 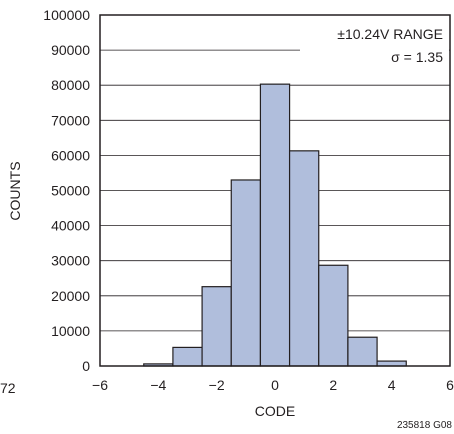 What do you see at coordinates (70, 50) in the screenshot?
I see `y-tick-label: 90000` at bounding box center [70, 50].